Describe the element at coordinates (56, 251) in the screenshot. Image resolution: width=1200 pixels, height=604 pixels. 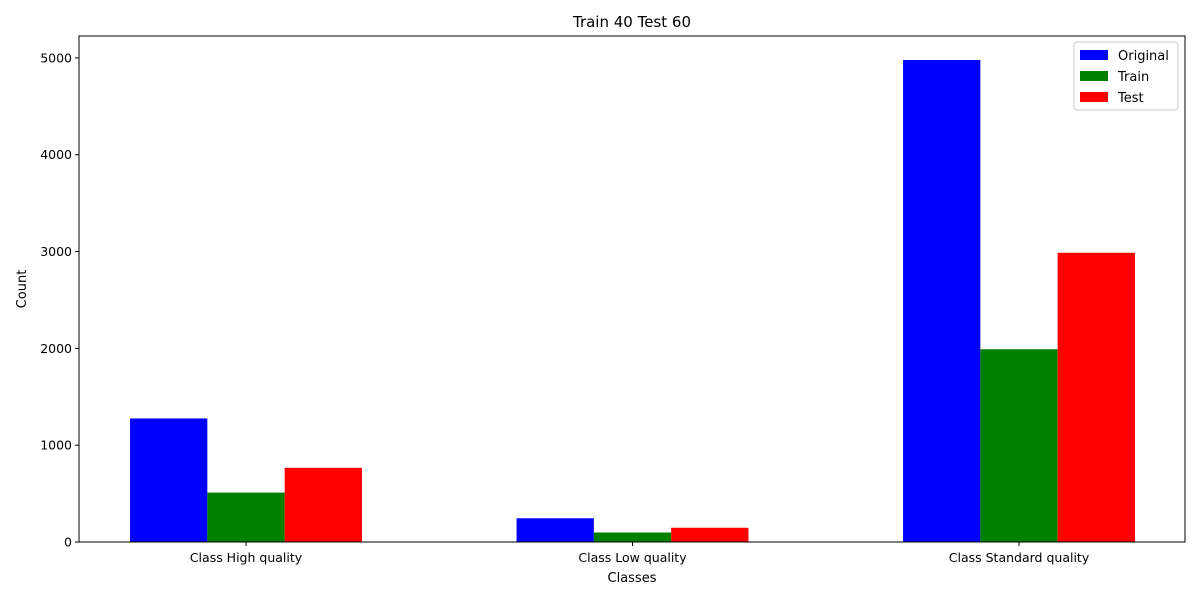
I see `y-tick-label: 3000` at that location.